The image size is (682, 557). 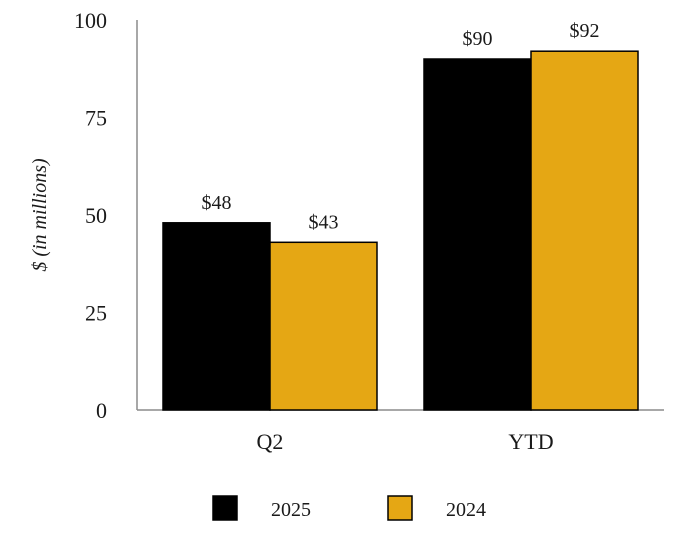 I want to click on legend-swatch-2025, so click(x=225, y=508).